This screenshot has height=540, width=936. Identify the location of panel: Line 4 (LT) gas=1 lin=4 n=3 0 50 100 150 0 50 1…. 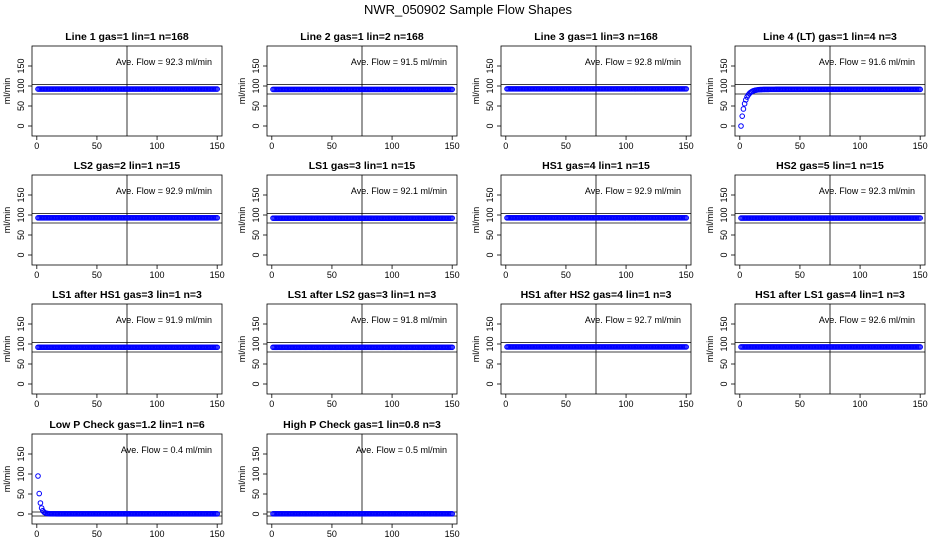
(816, 91).